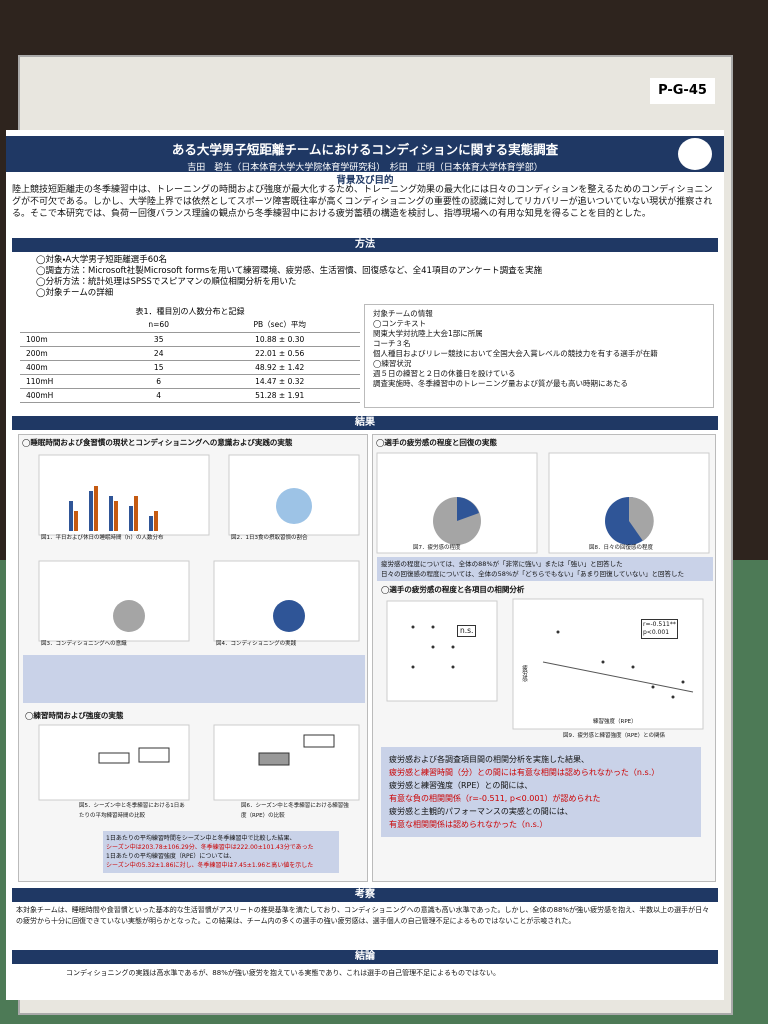  I want to click on cell: 22.01 ± 0.56, so click(279, 353).